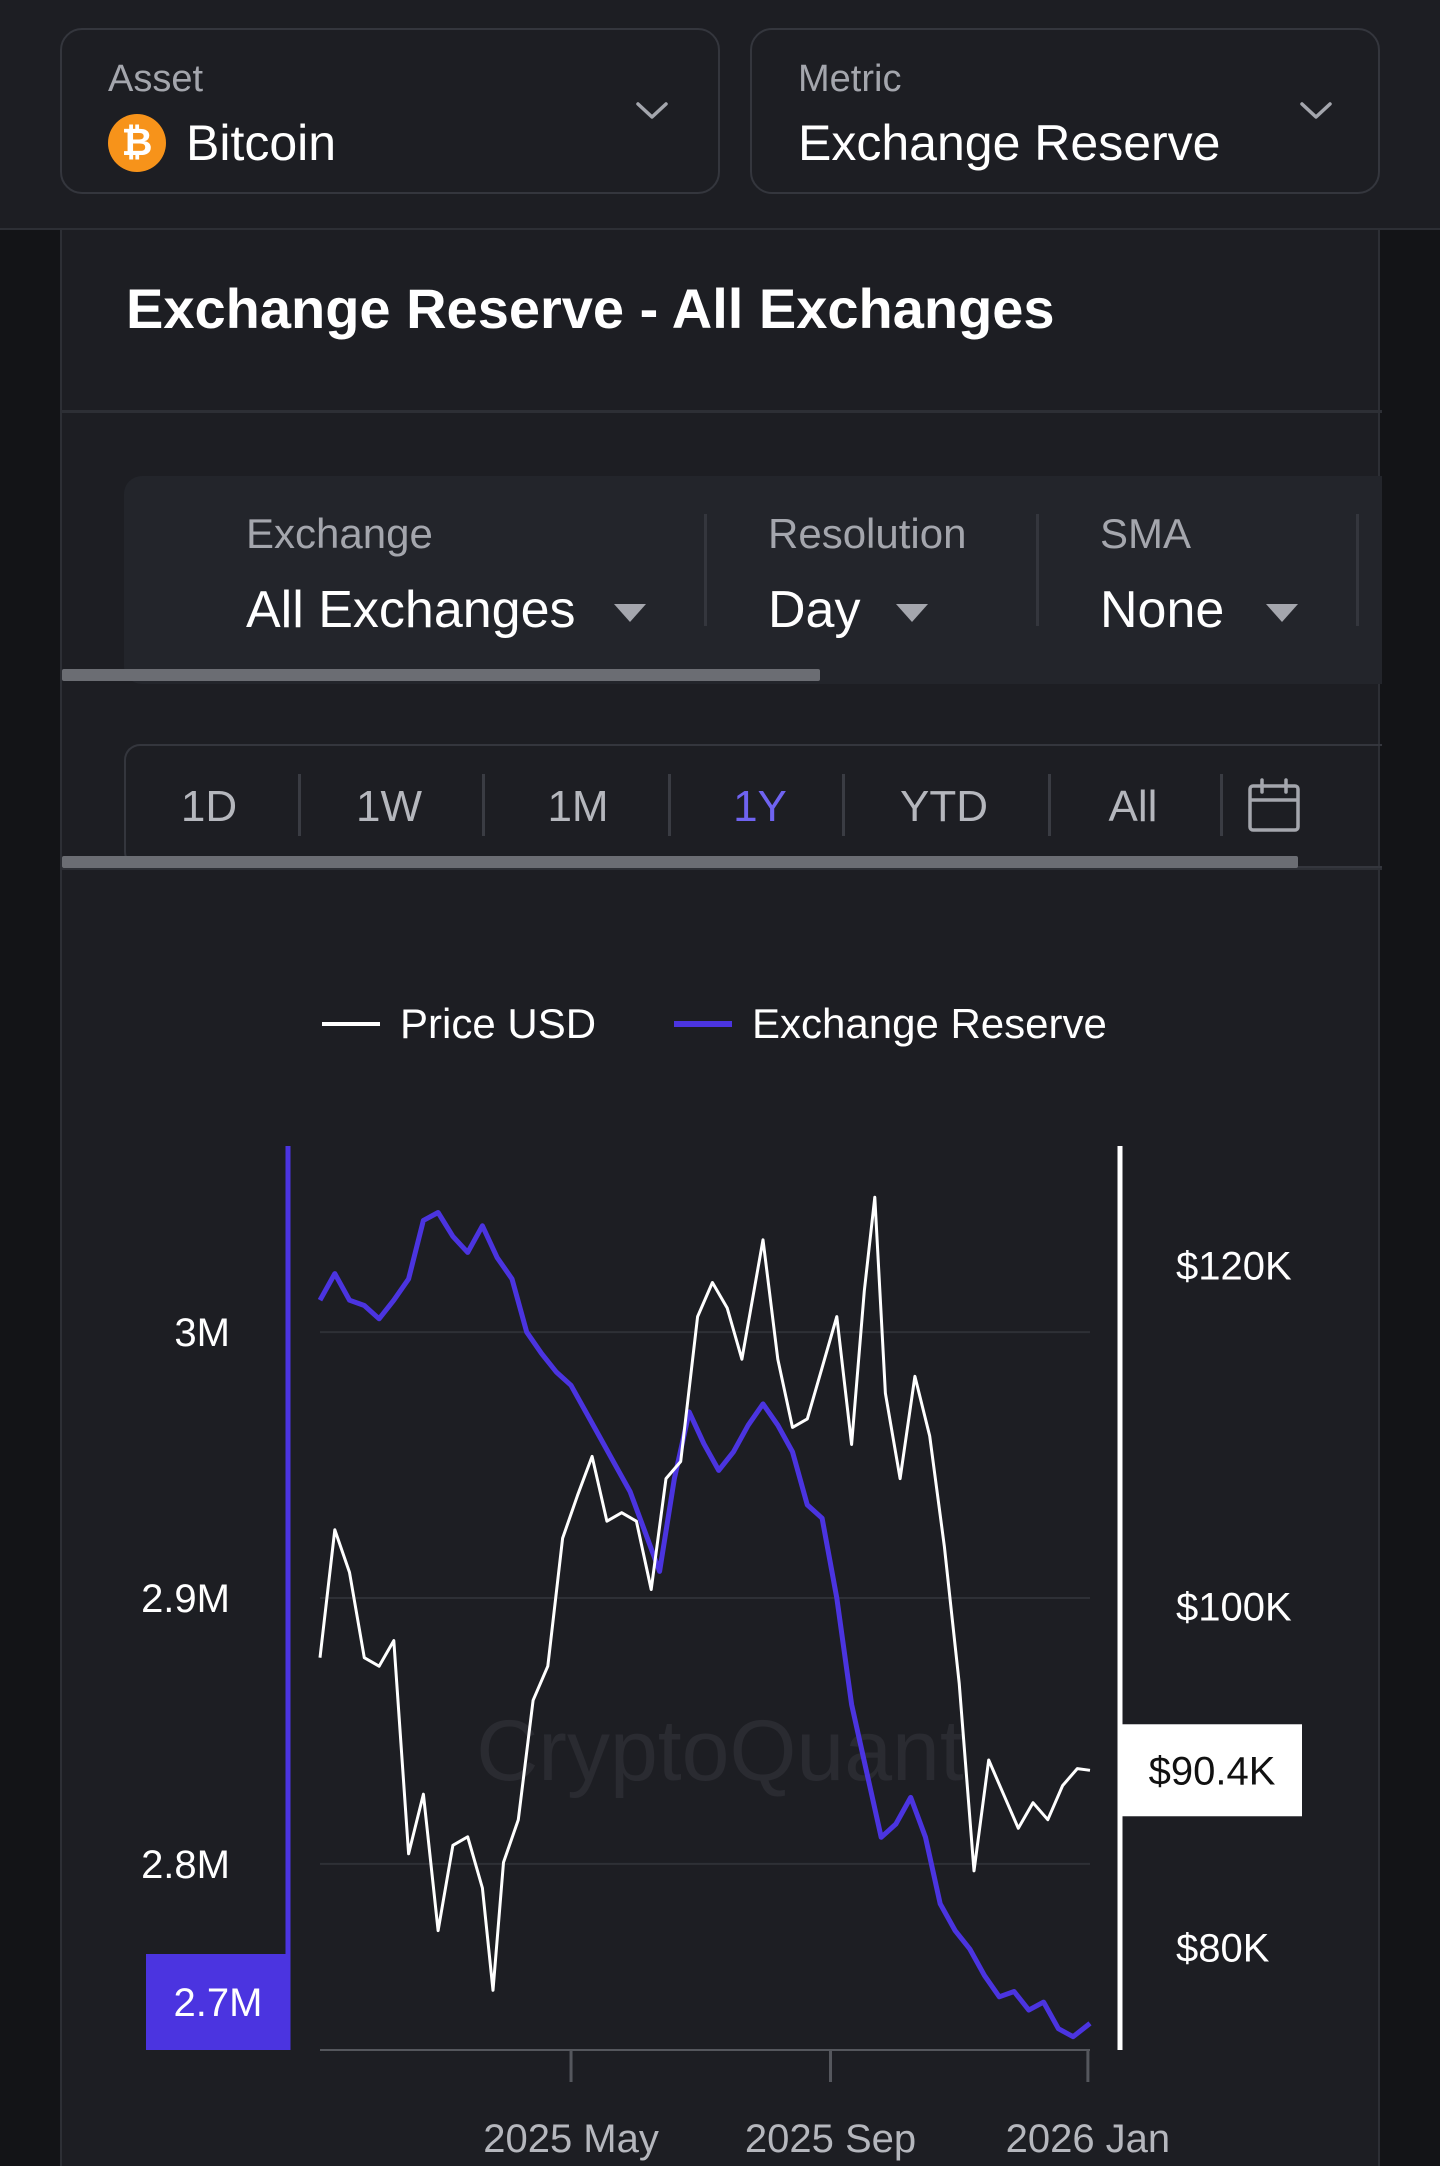 The width and height of the screenshot is (1440, 2166). What do you see at coordinates (411, 610) in the screenshot?
I see `exchange-filter-value: All Exchanges` at bounding box center [411, 610].